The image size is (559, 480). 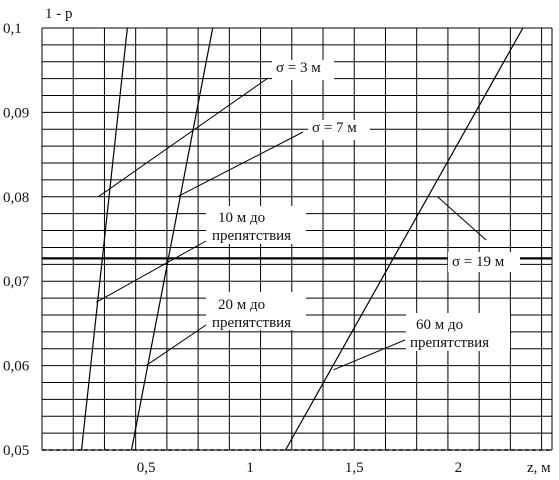 I want to click on x-tick-label: 2, so click(x=459, y=468).